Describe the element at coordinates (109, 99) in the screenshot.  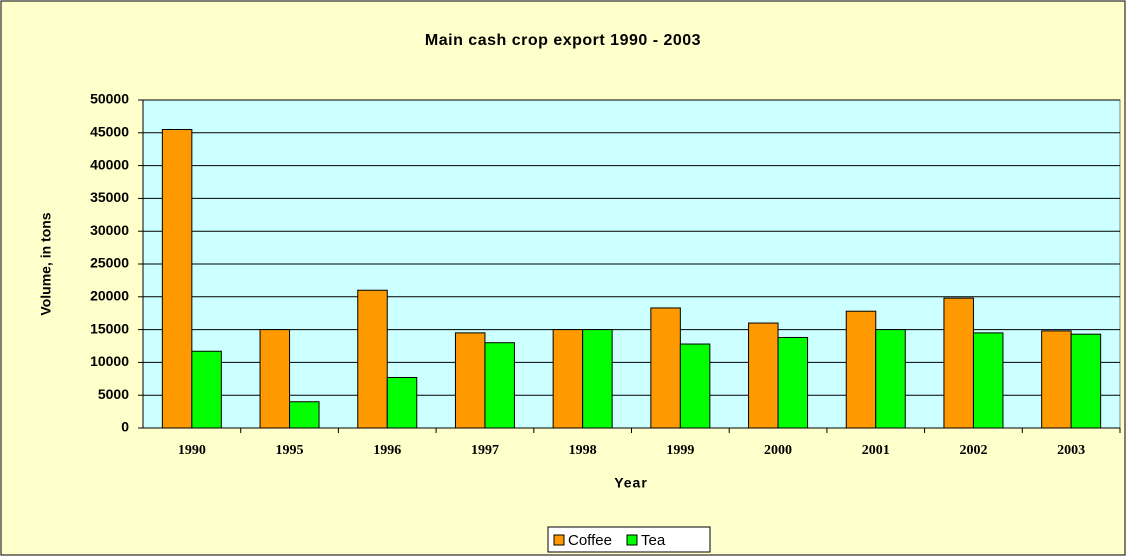
I see `y-tick-label: 50000` at that location.